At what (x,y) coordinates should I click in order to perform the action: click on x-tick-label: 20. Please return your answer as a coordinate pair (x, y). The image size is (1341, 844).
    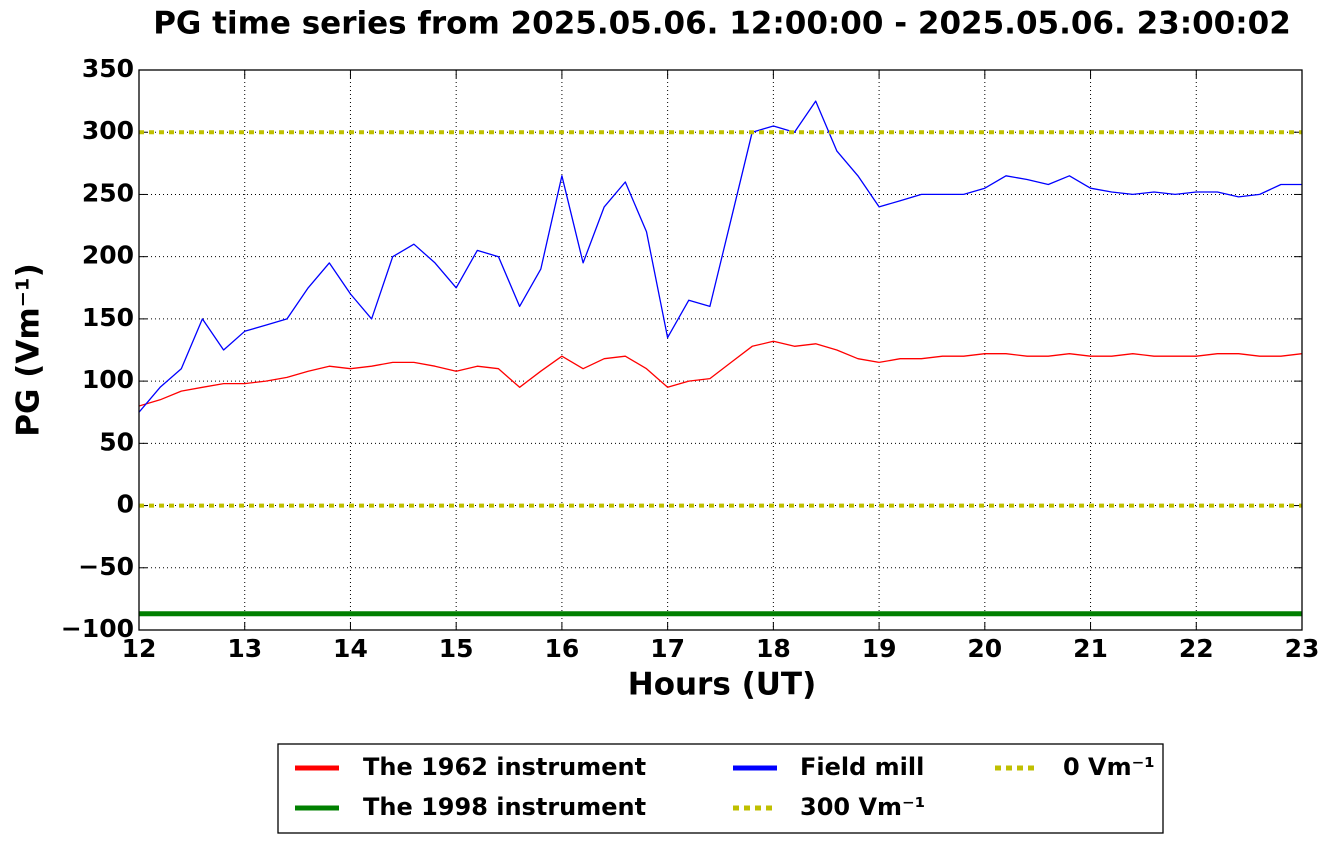
    Looking at the image, I should click on (984, 648).